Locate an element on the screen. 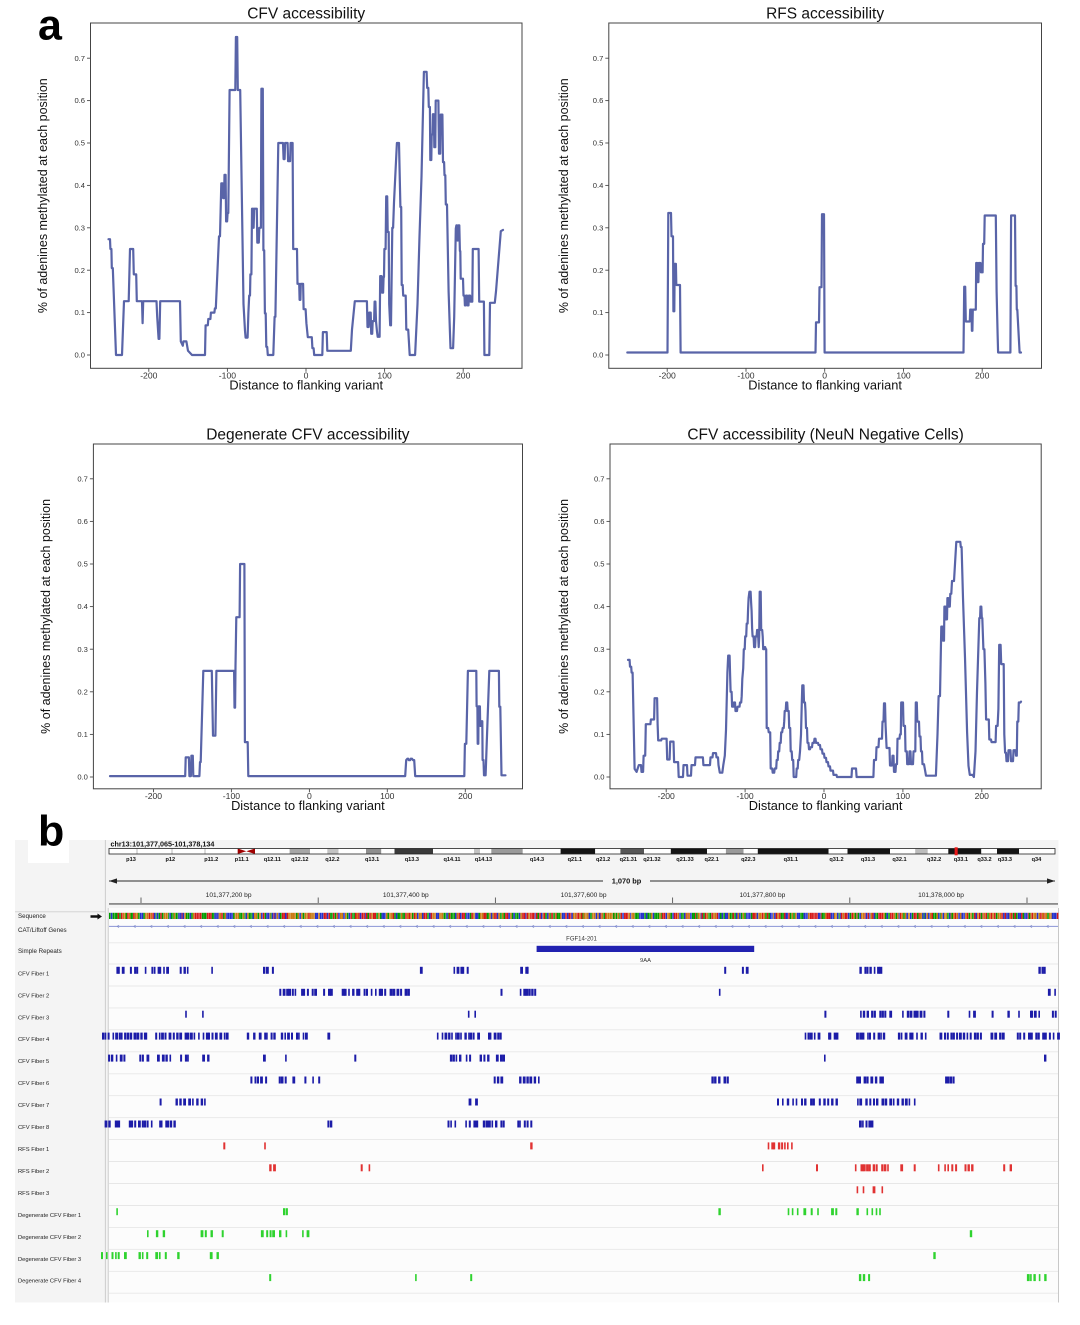 This screenshot has height=1325, width=1080. svg-text: RFS Fiber 3 is located at coordinates (33, 1194).